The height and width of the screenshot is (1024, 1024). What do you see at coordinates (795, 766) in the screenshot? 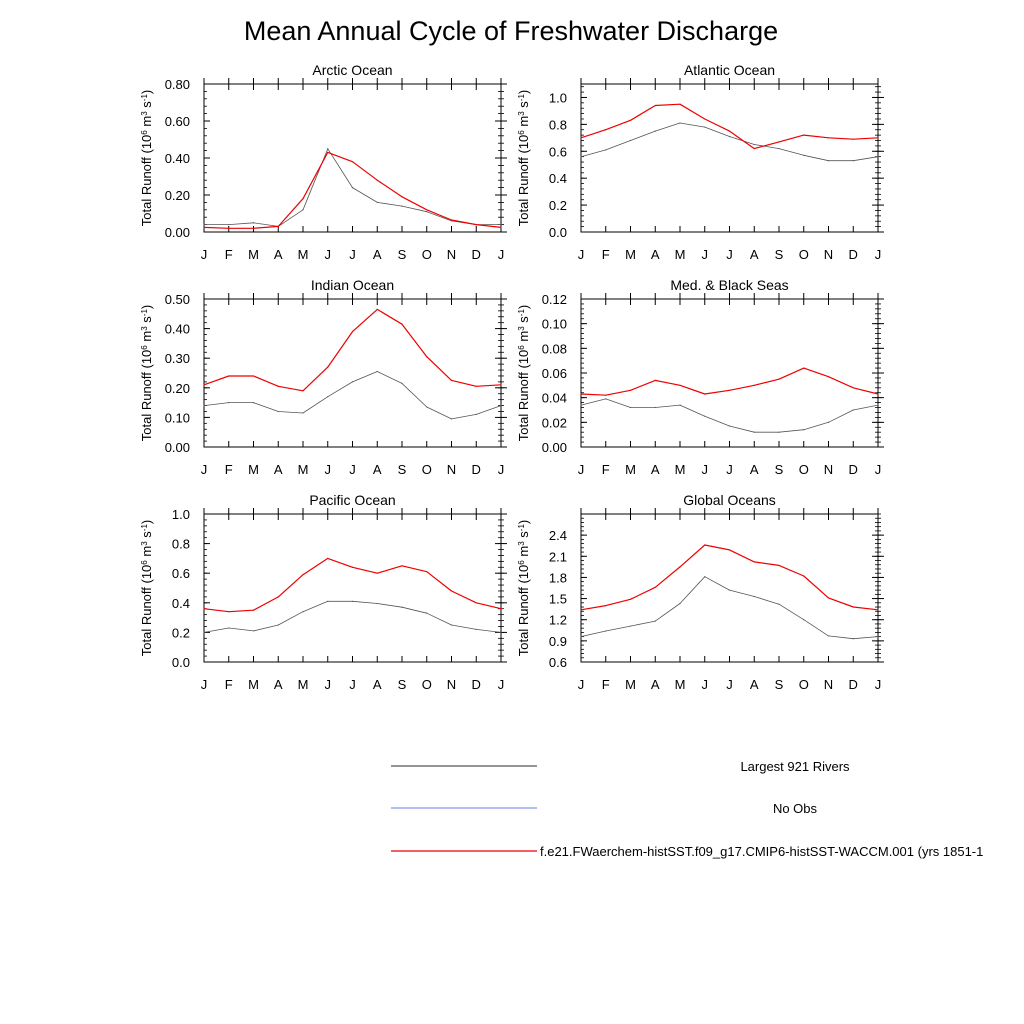
I see `legend-label-1: Largest 921 Rivers` at bounding box center [795, 766].